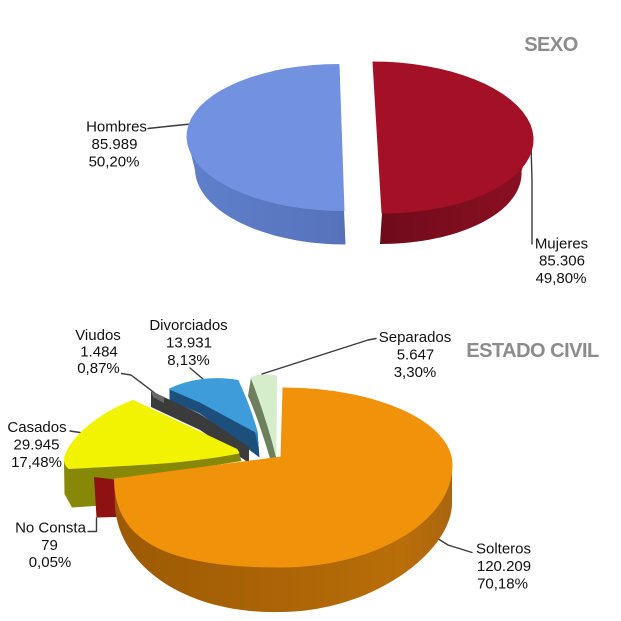 Image resolution: width=621 pixels, height=621 pixels. What do you see at coordinates (561, 244) in the screenshot?
I see `svg-text: Mujeres` at bounding box center [561, 244].